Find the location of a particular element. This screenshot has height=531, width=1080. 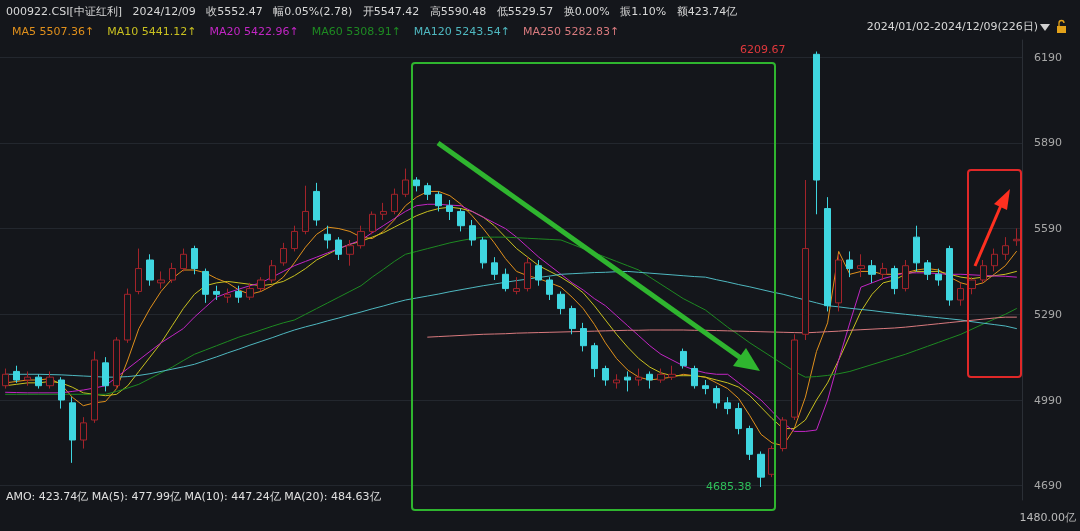

text: MA20 5422.96↑ is located at coordinates (254, 31).